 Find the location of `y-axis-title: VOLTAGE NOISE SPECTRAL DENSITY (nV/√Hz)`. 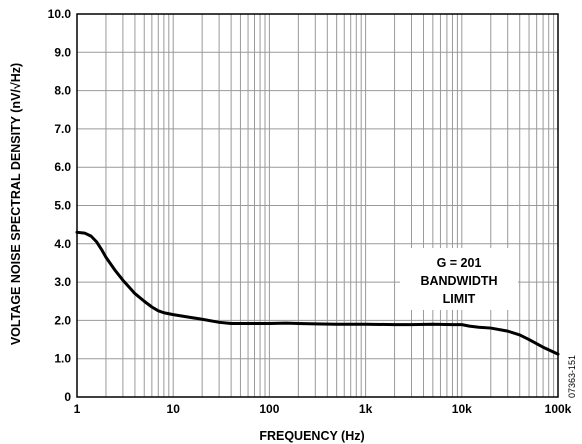

y-axis-title: VOLTAGE NOISE SPECTRAL DENSITY (nV/√Hz) is located at coordinates (16, 204).